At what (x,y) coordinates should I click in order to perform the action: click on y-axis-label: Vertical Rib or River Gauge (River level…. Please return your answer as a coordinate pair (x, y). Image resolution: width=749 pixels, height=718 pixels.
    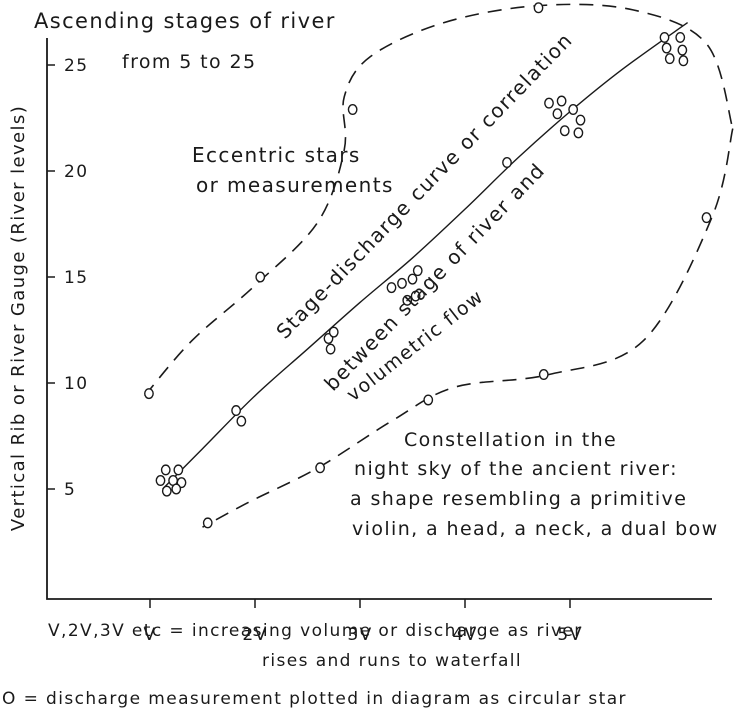
    Looking at the image, I should click on (18, 318).